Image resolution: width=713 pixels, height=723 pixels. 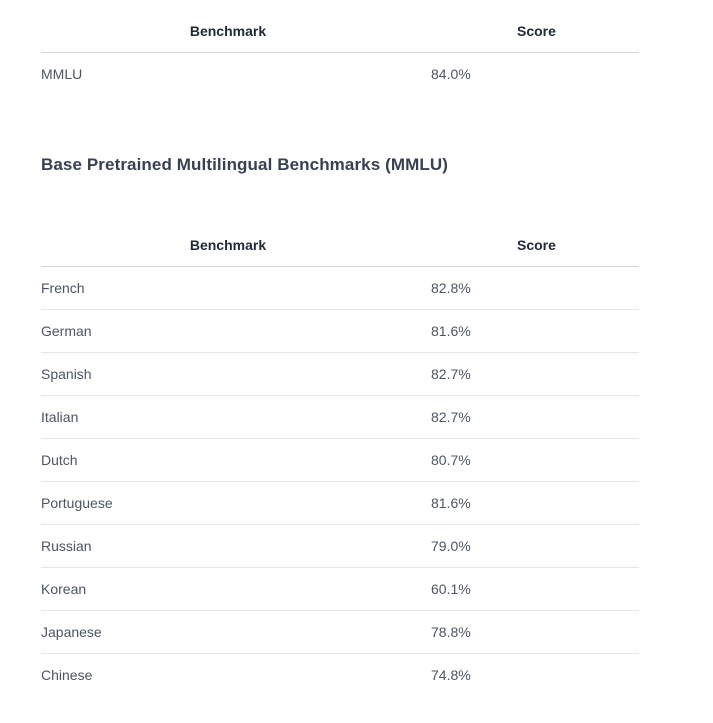 What do you see at coordinates (228, 331) in the screenshot?
I see `benchmark-cell: German` at bounding box center [228, 331].